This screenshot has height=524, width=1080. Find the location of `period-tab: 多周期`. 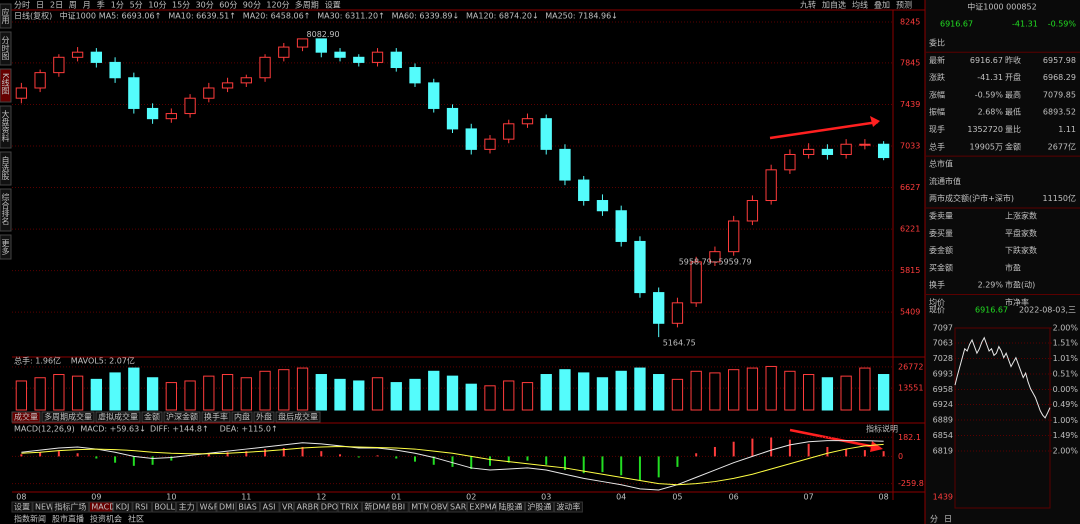

period-tab: 多周期 is located at coordinates (307, 5).